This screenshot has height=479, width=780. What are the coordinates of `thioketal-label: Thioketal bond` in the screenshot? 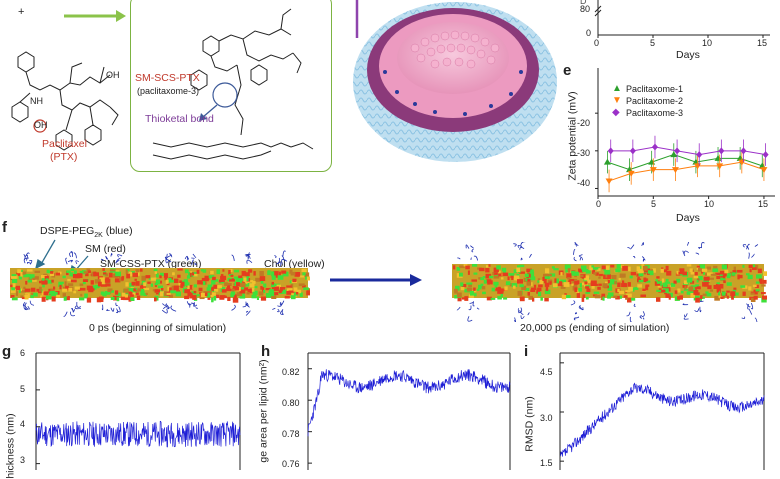 It's located at (179, 119).